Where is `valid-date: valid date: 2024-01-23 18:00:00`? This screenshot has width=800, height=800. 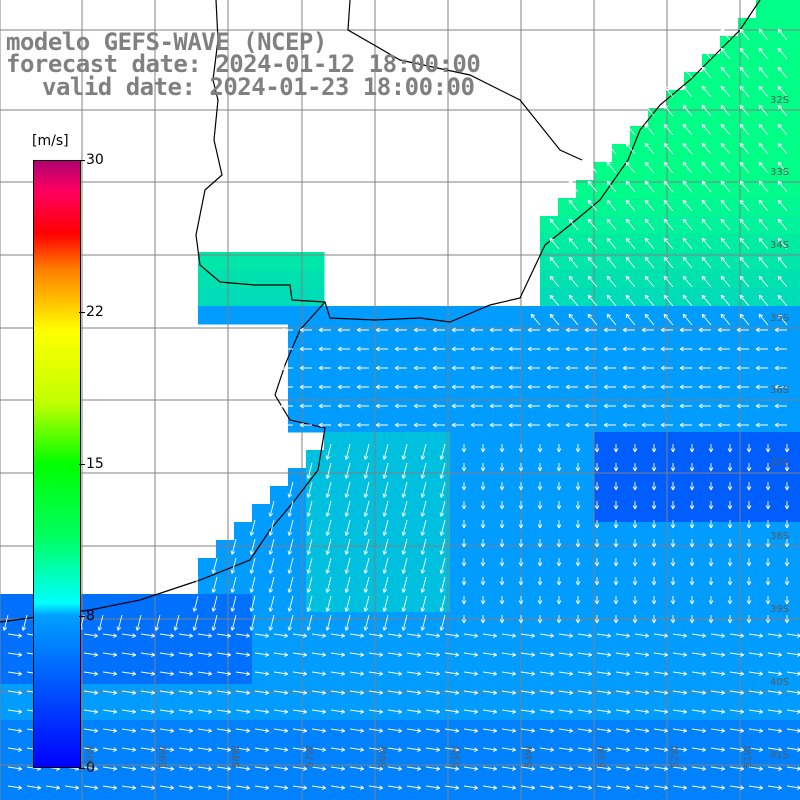 valid-date: valid date: 2024-01-23 18:00:00 is located at coordinates (258, 87).